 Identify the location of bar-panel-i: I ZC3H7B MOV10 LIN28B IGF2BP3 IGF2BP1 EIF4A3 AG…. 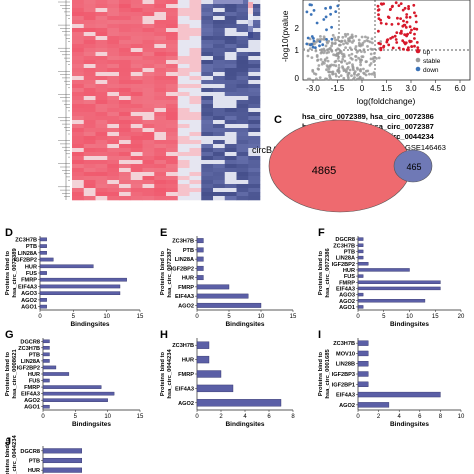
(391, 378).